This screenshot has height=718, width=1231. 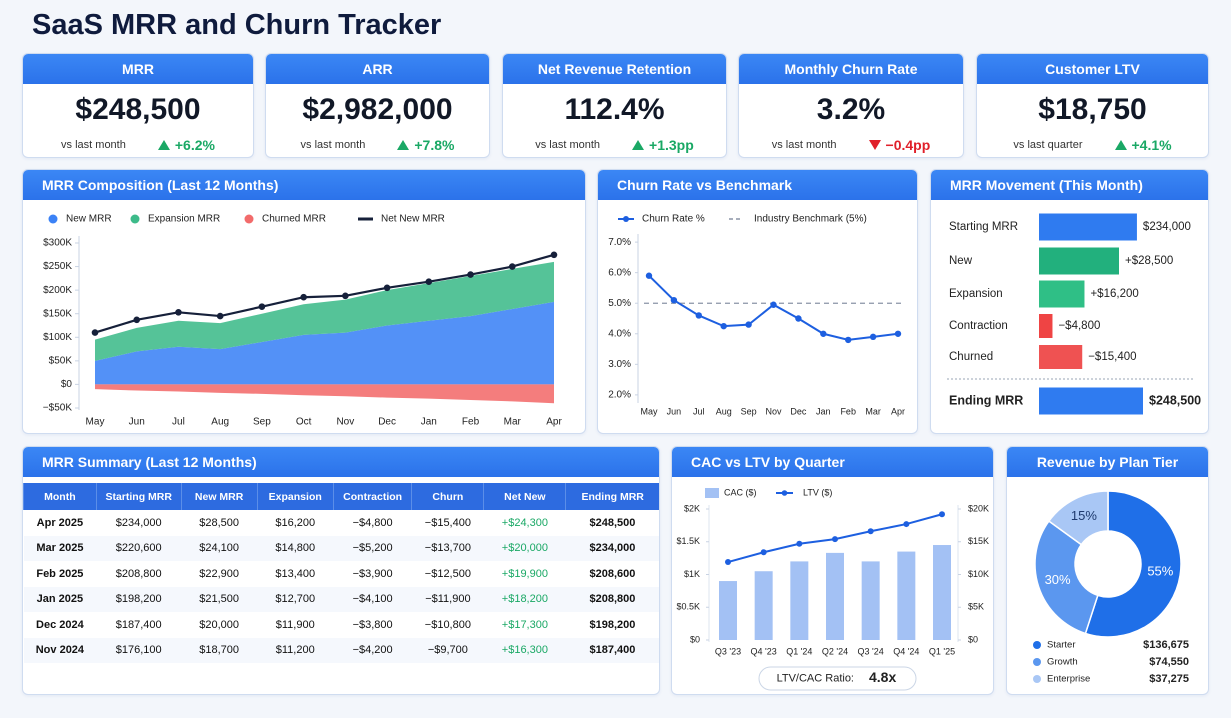 I want to click on table-cell: $248,500, so click(x=612, y=522).